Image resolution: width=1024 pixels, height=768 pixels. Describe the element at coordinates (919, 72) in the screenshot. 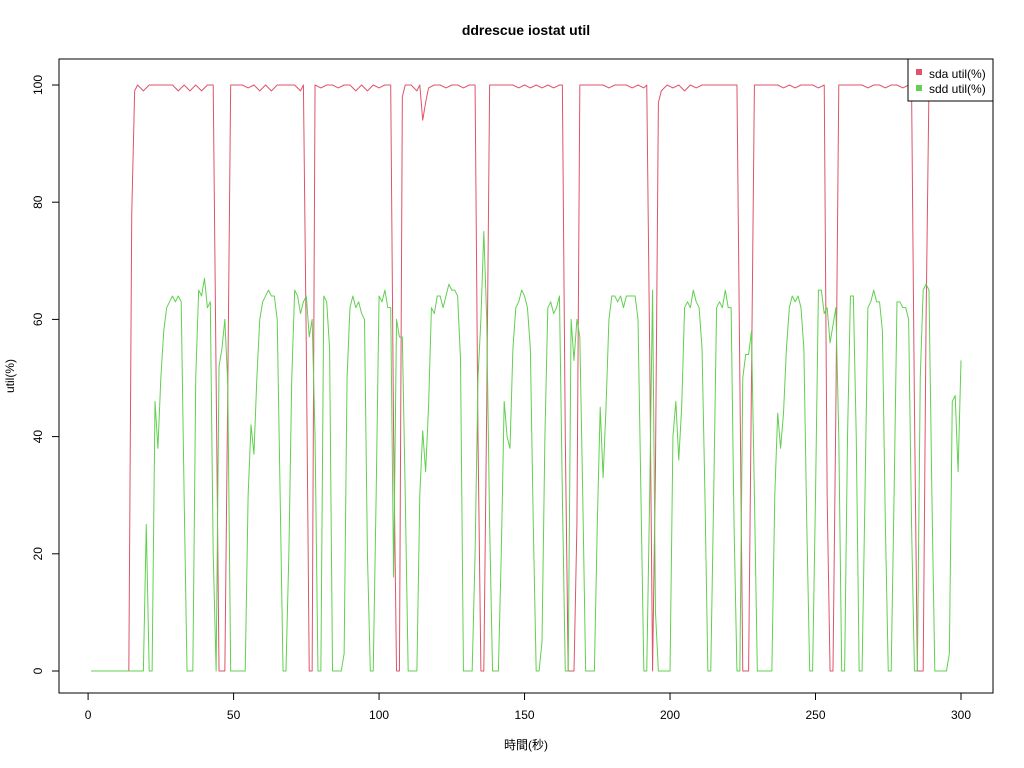

I see `legend-swatch-sda` at that location.